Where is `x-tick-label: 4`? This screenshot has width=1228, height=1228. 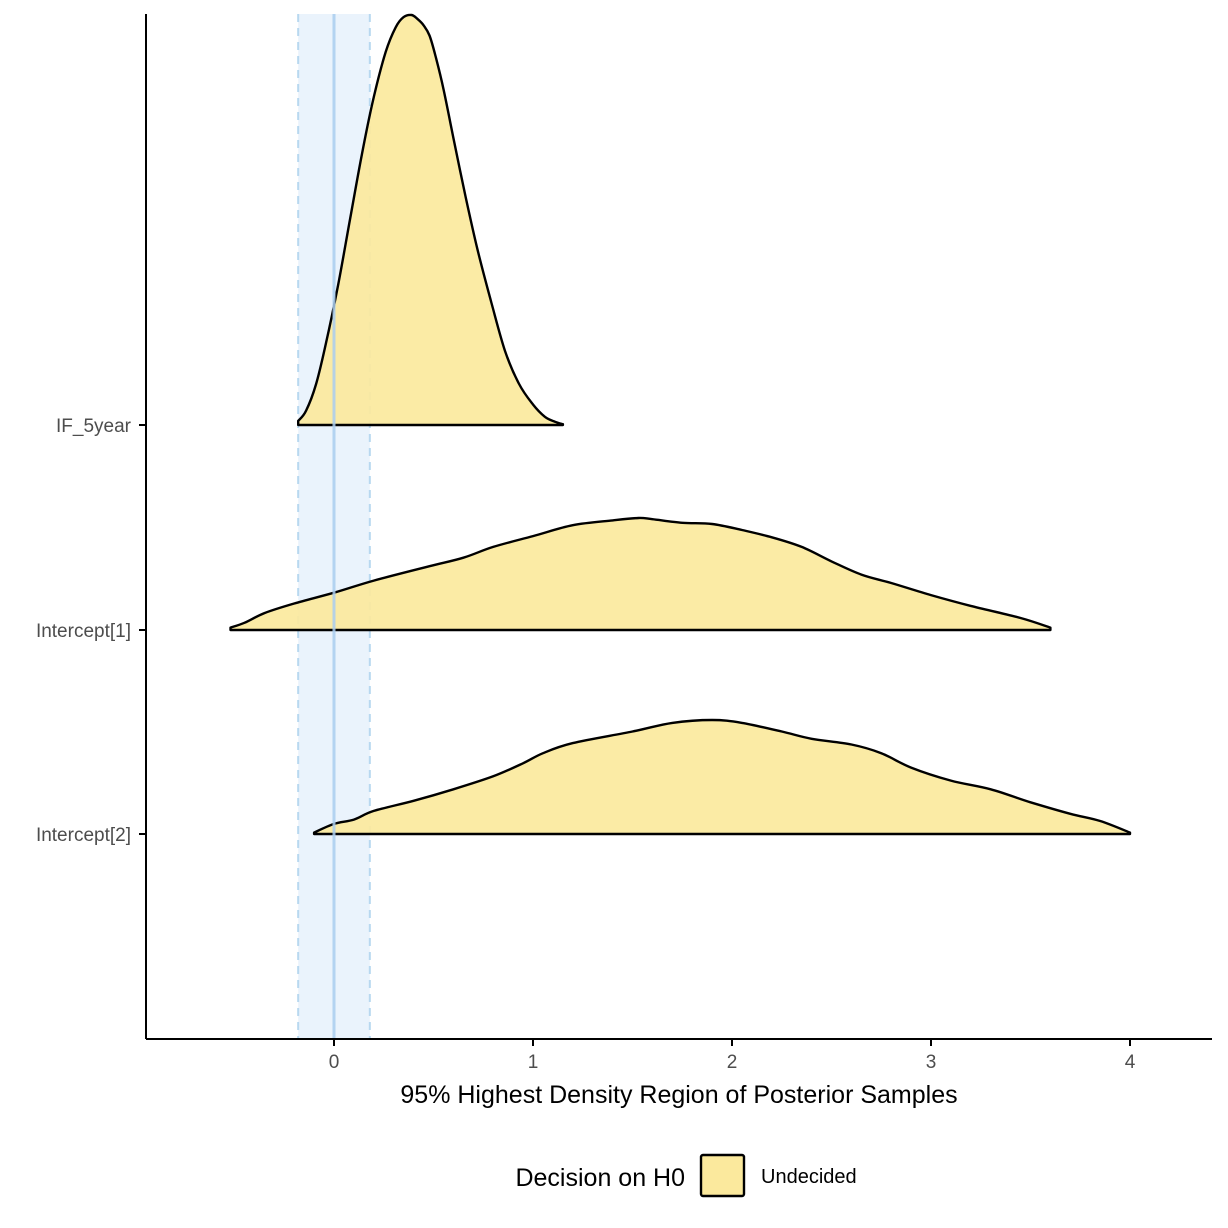
x-tick-label: 4 is located at coordinates (1130, 1062).